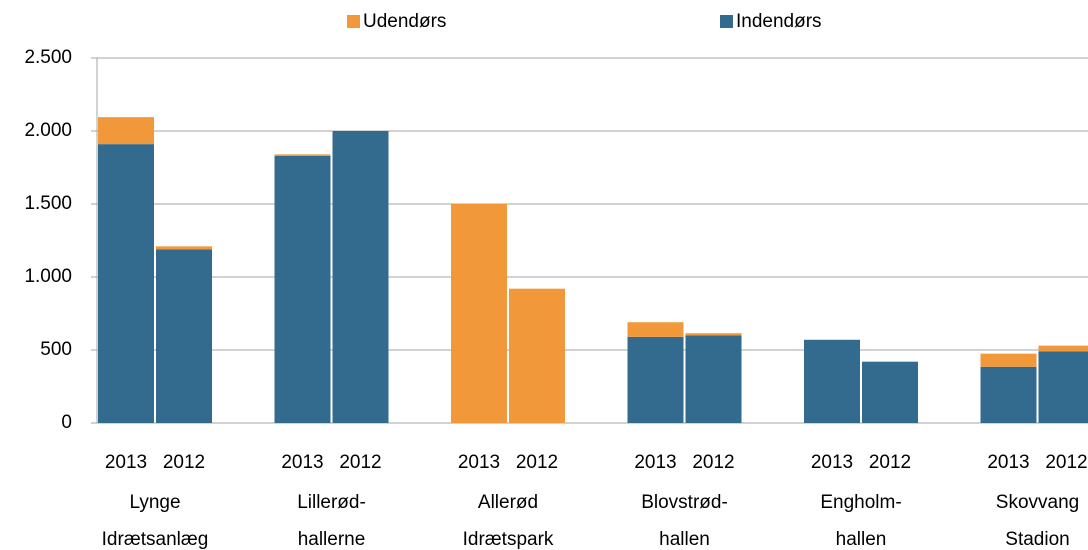  I want to click on y-tick-label: 2.000, so click(48, 130).